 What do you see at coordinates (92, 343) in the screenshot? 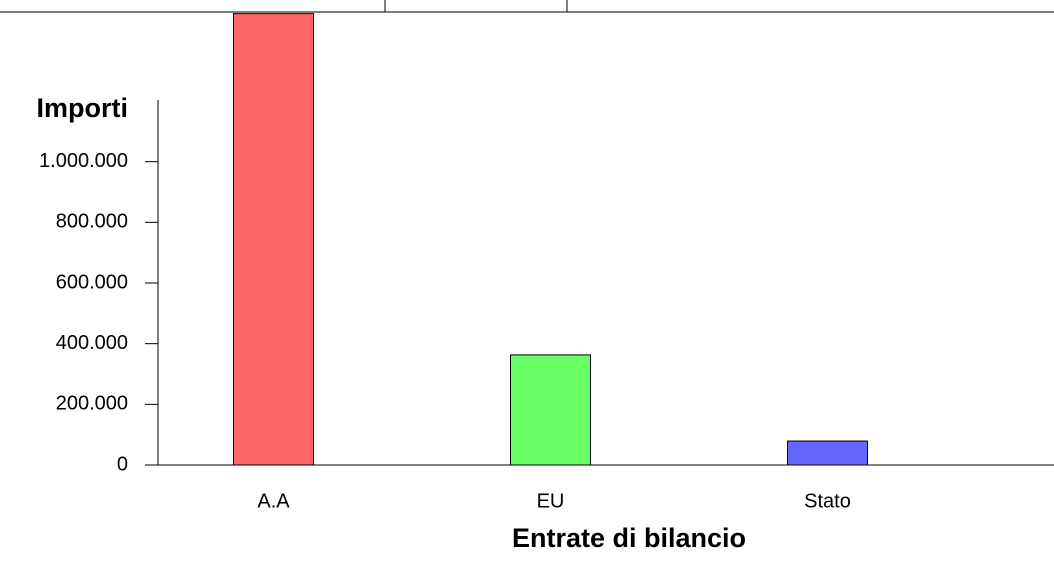
I see `y-tick-label: 400.000` at bounding box center [92, 343].